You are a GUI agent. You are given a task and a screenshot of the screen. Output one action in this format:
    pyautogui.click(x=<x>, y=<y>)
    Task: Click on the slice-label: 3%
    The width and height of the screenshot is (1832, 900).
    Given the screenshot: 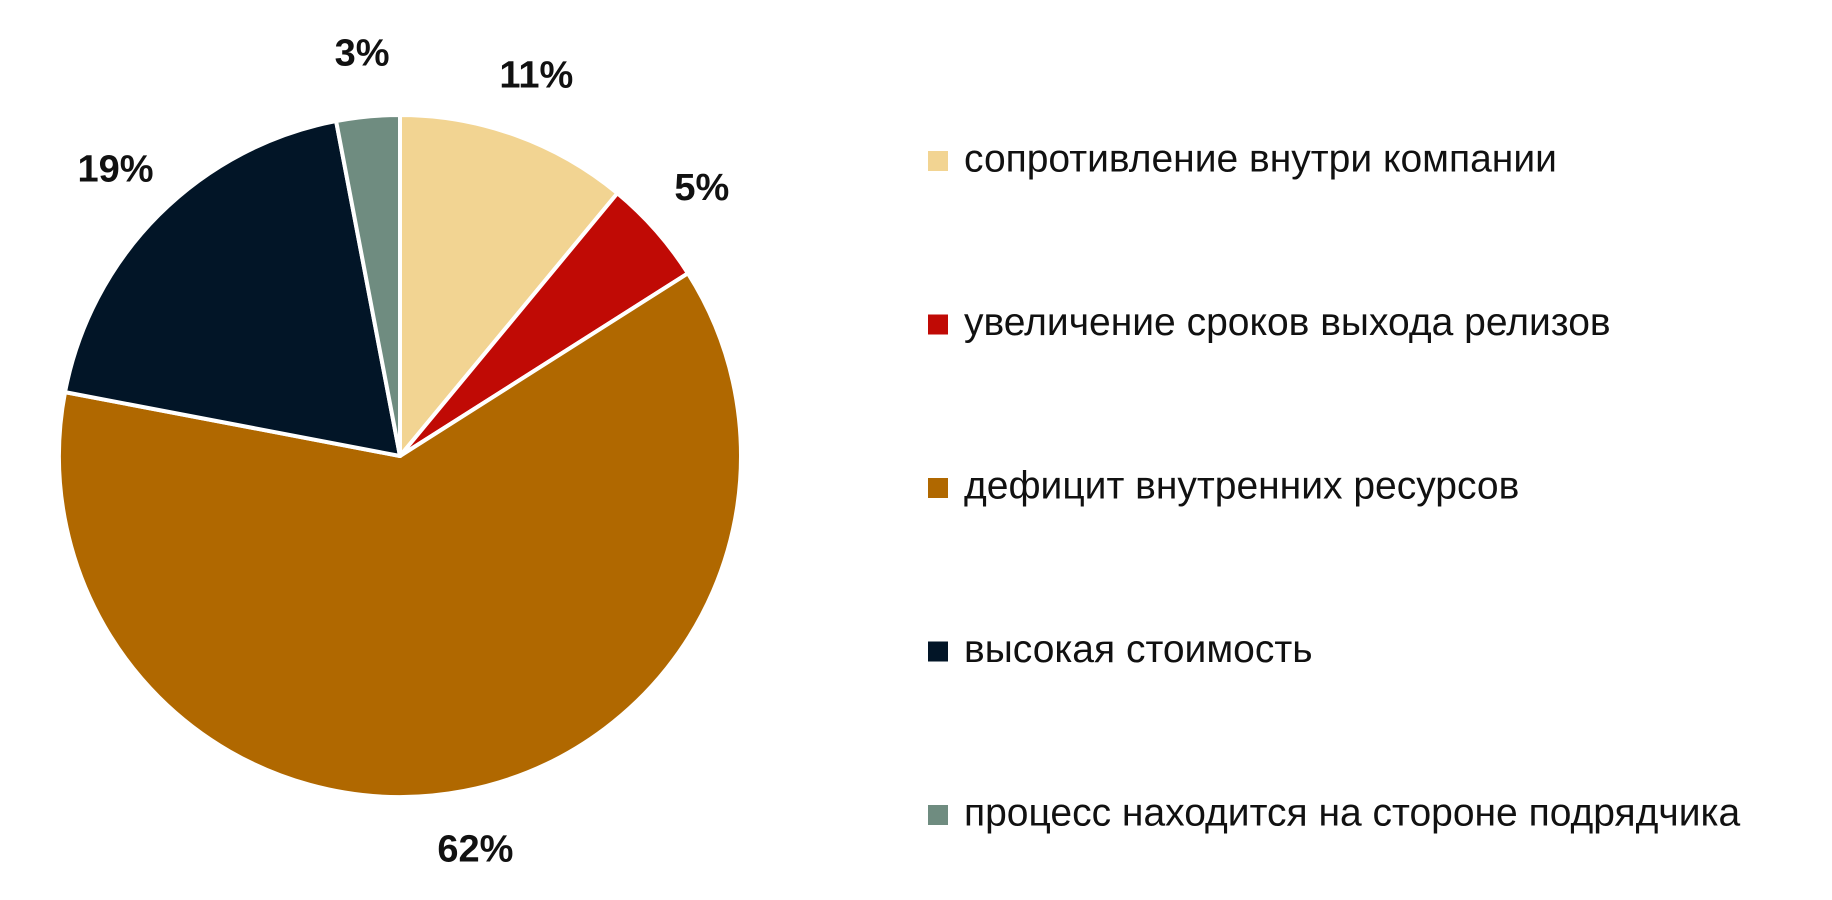 What is the action you would take?
    pyautogui.click(x=362, y=53)
    